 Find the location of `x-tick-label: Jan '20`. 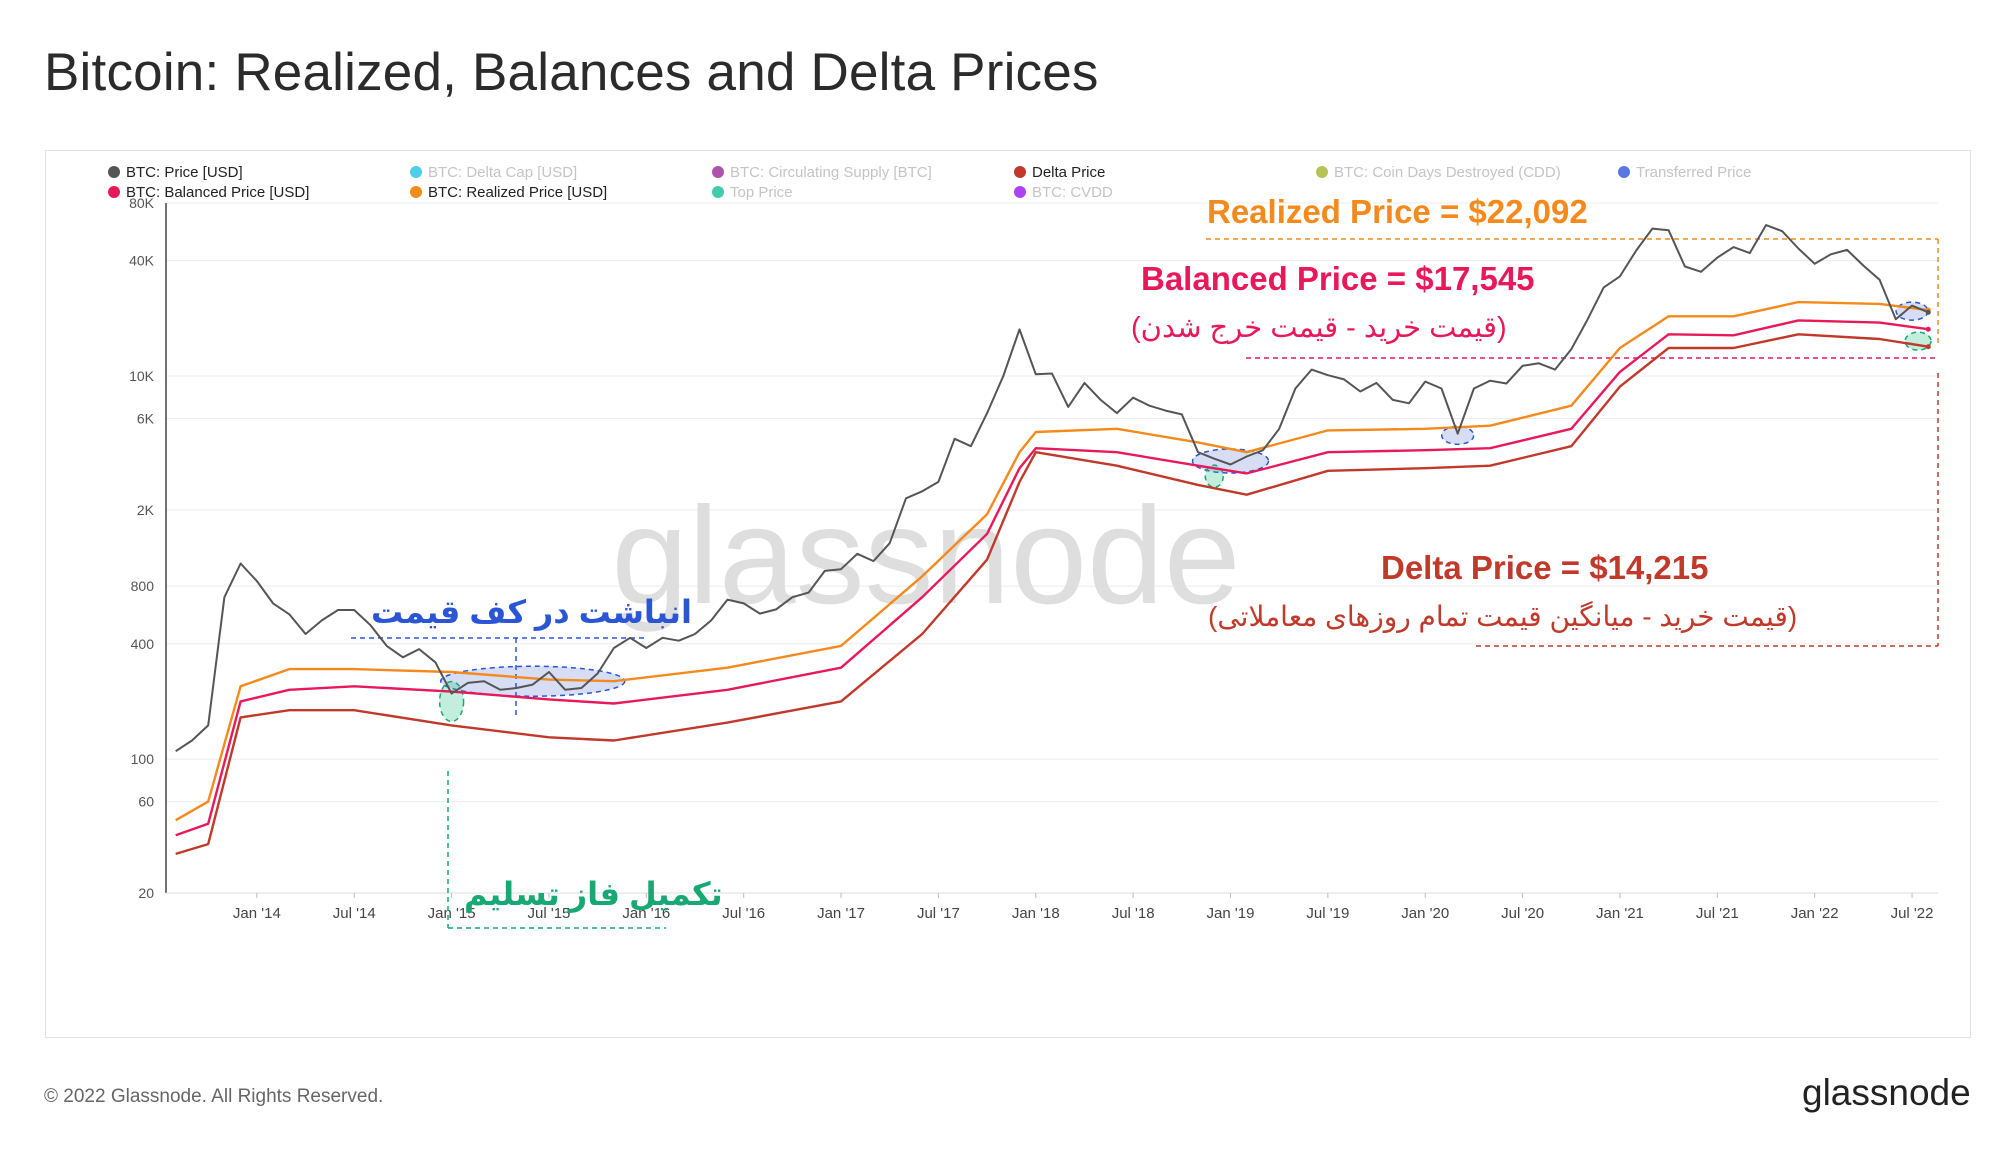

x-tick-label: Jan '20 is located at coordinates (1425, 913).